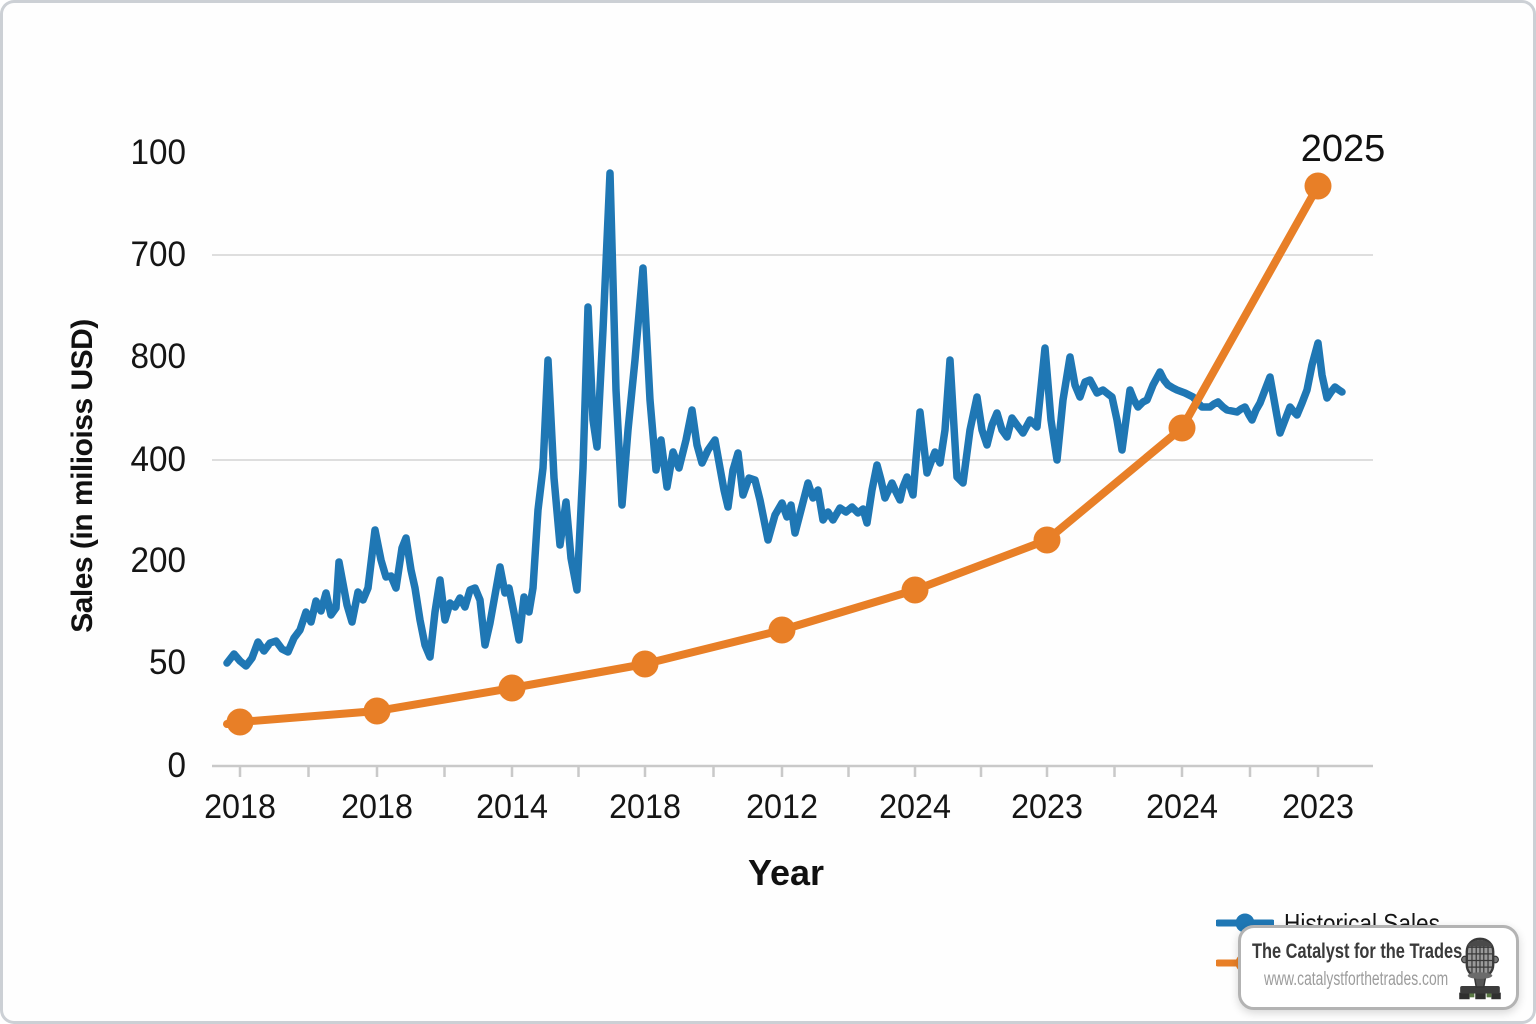  What do you see at coordinates (158, 560) in the screenshot?
I see `y-axis-tick-label: 200` at bounding box center [158, 560].